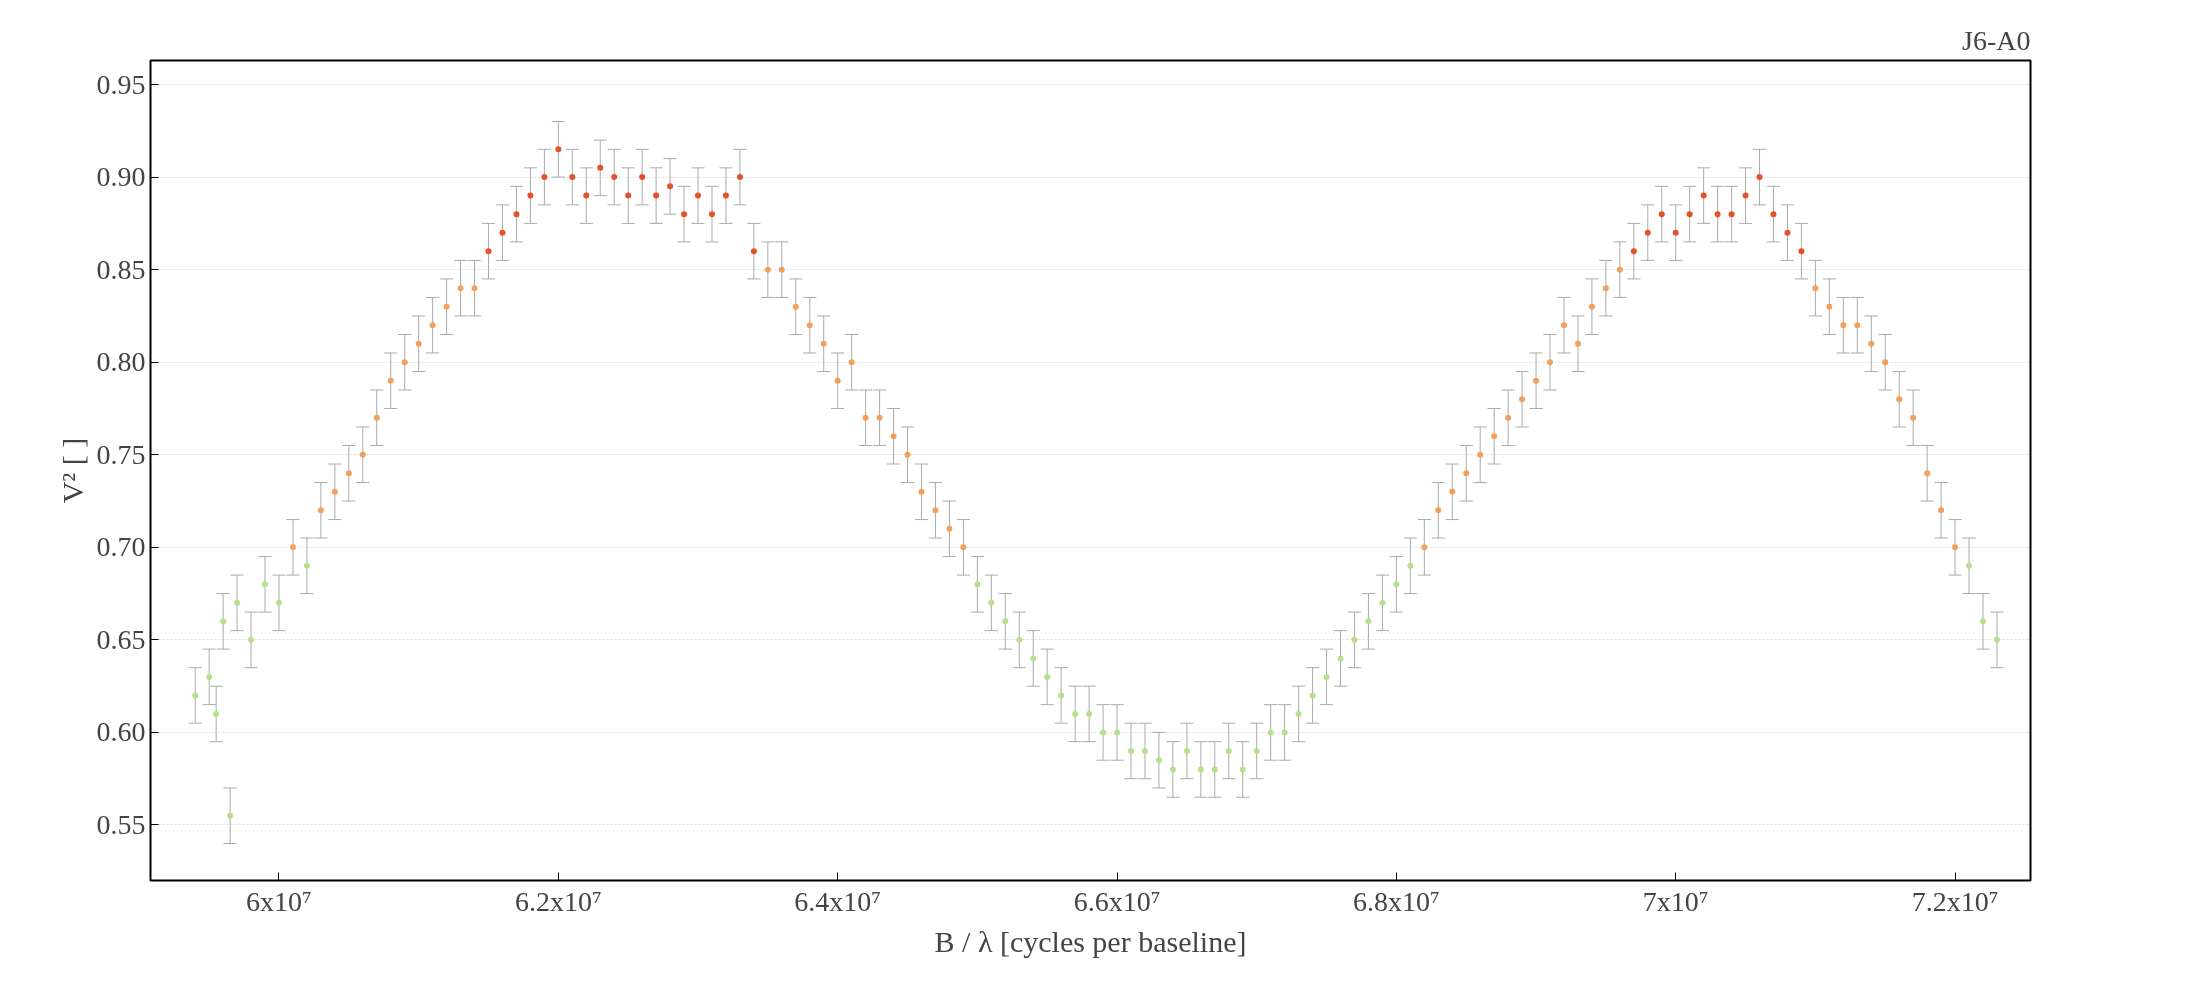  I want to click on x-tick-label: 6.2x10⁷, so click(558, 901).